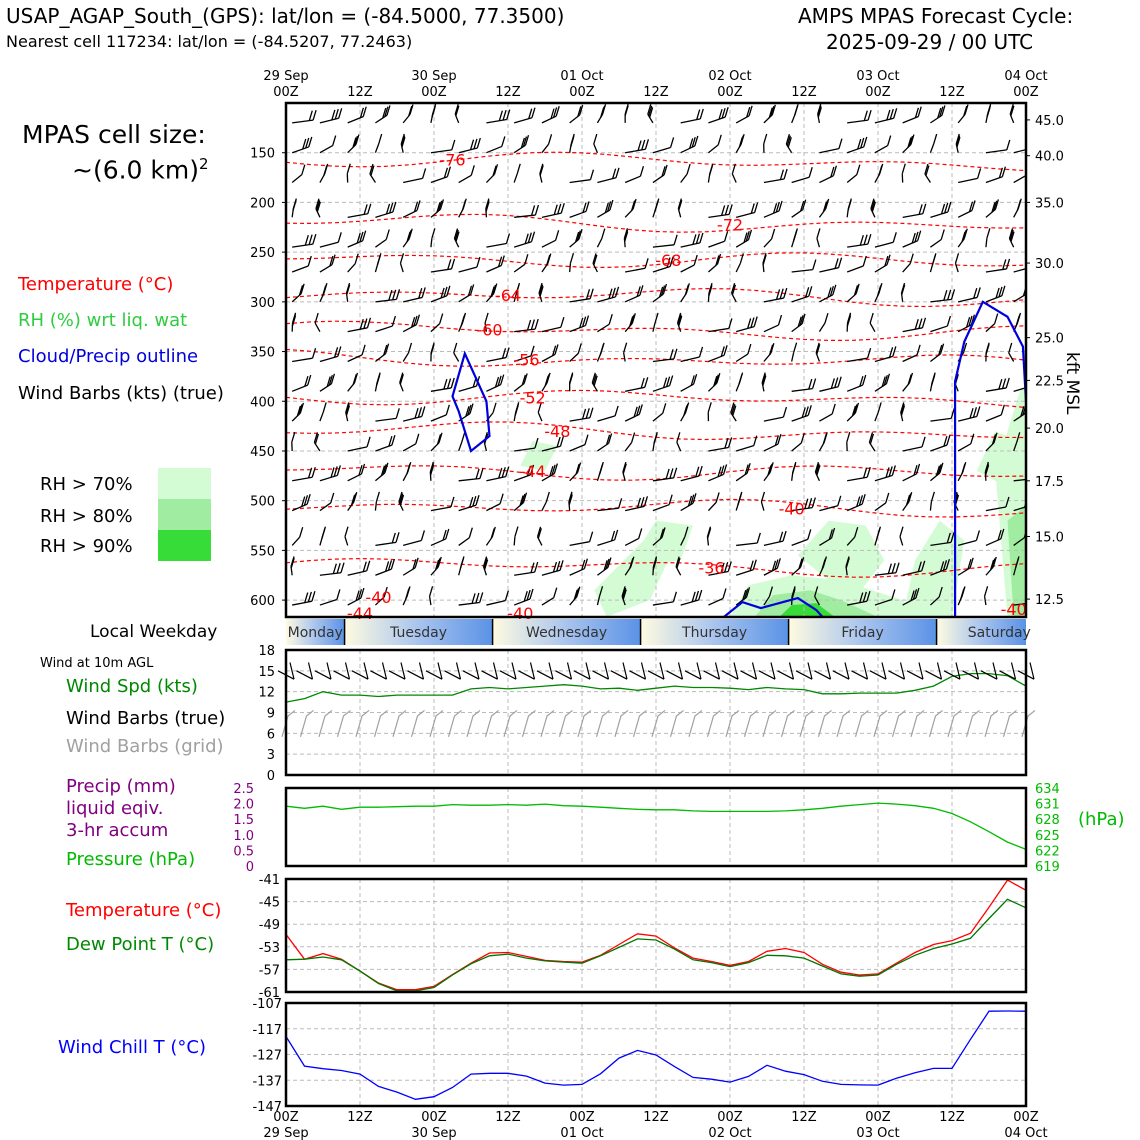 The height and width of the screenshot is (1140, 1140). What do you see at coordinates (730, 224) in the screenshot?
I see `temperature-contour-label: -72` at bounding box center [730, 224].